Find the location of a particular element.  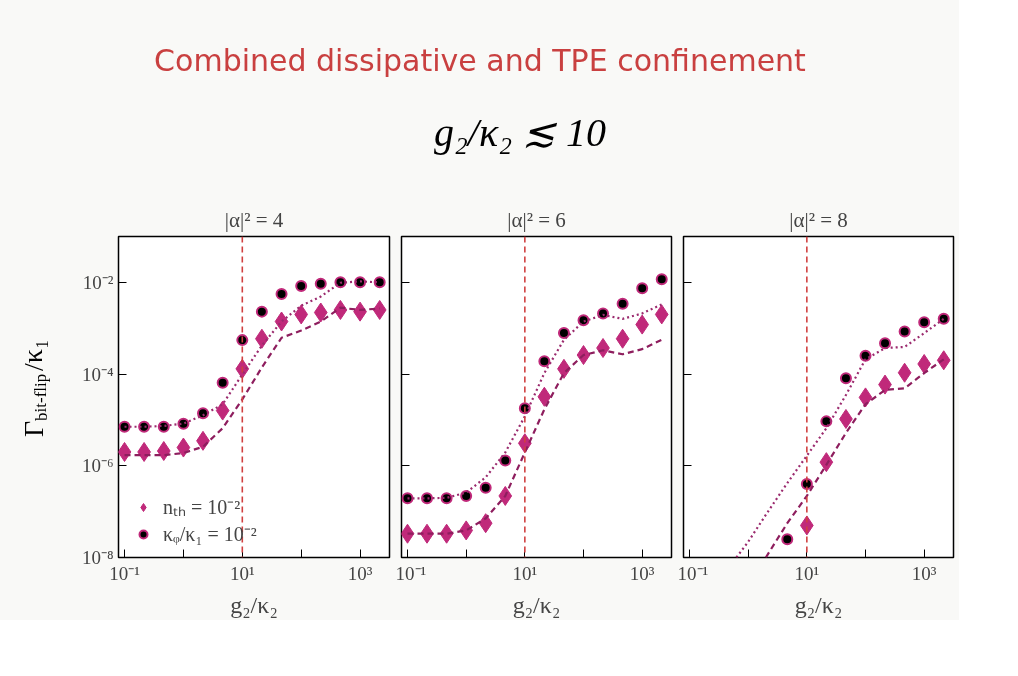

text: g₂/κ₂ ≲ 10 is located at coordinates (520, 132).